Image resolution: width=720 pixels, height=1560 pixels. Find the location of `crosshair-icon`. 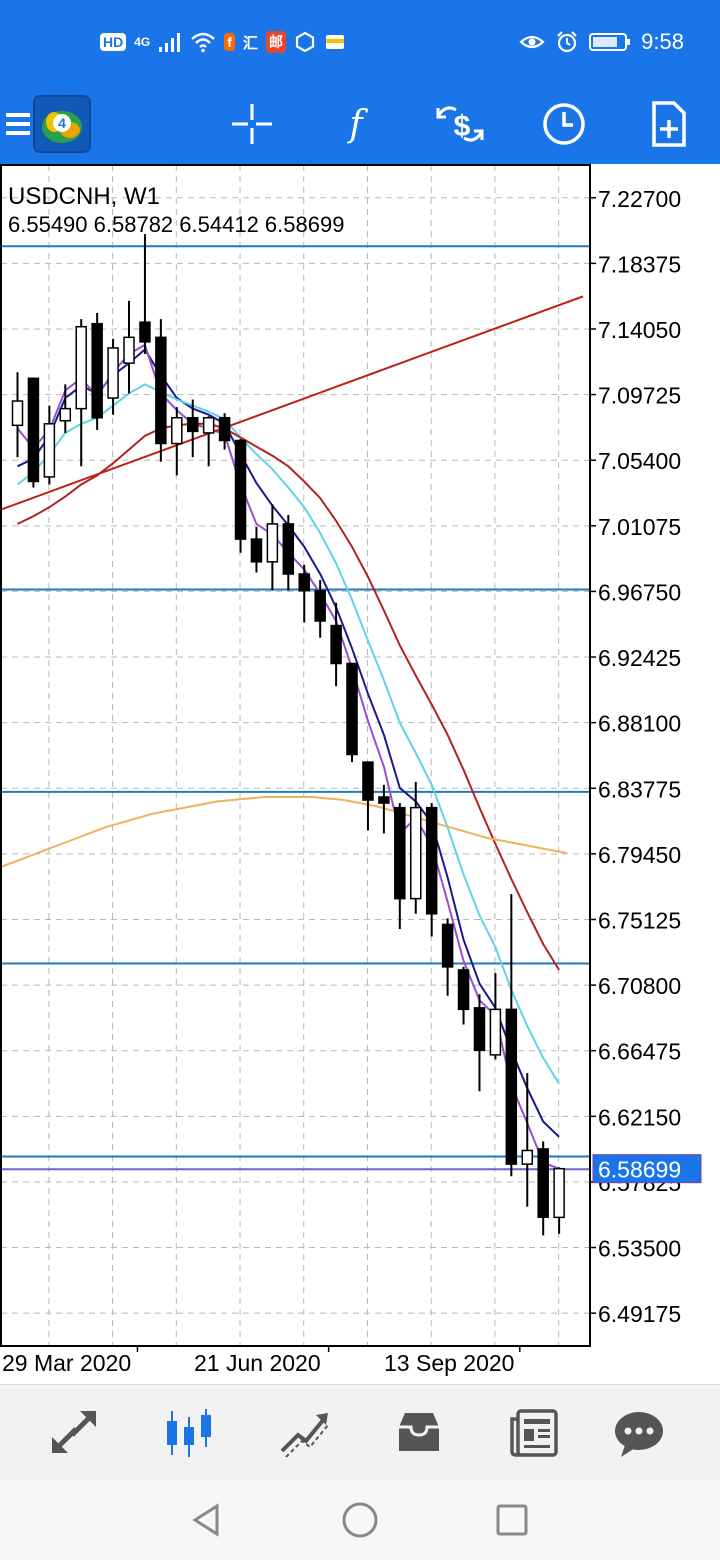

crosshair-icon is located at coordinates (252, 124).